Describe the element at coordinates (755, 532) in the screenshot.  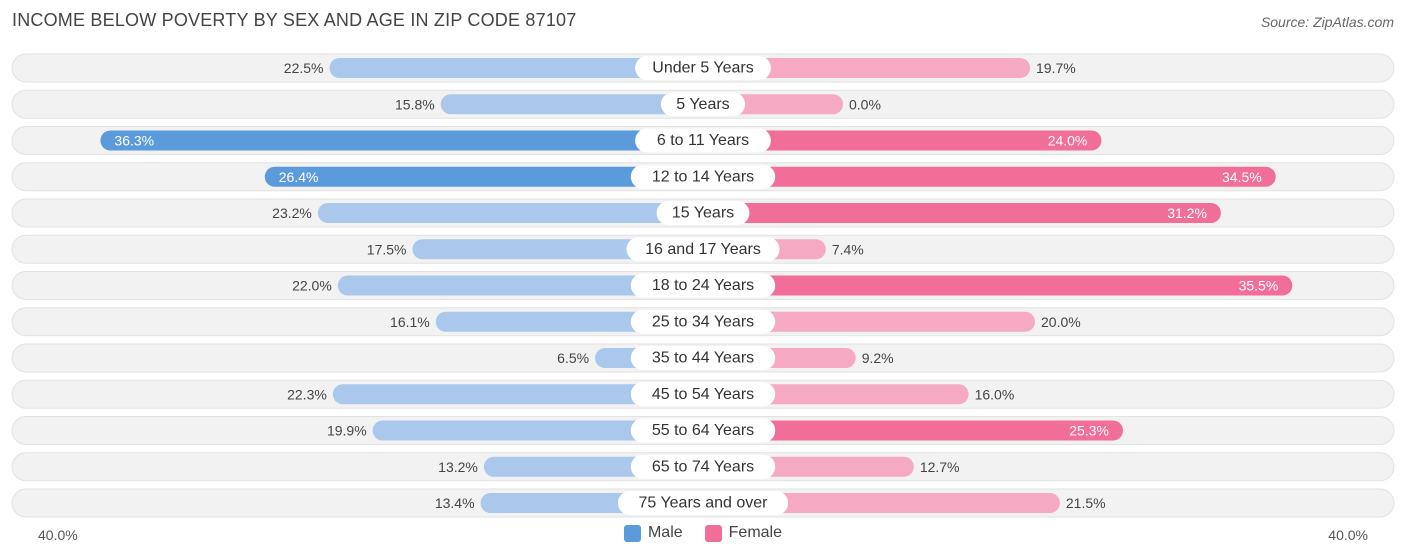
I see `legend-female-label: Female` at that location.